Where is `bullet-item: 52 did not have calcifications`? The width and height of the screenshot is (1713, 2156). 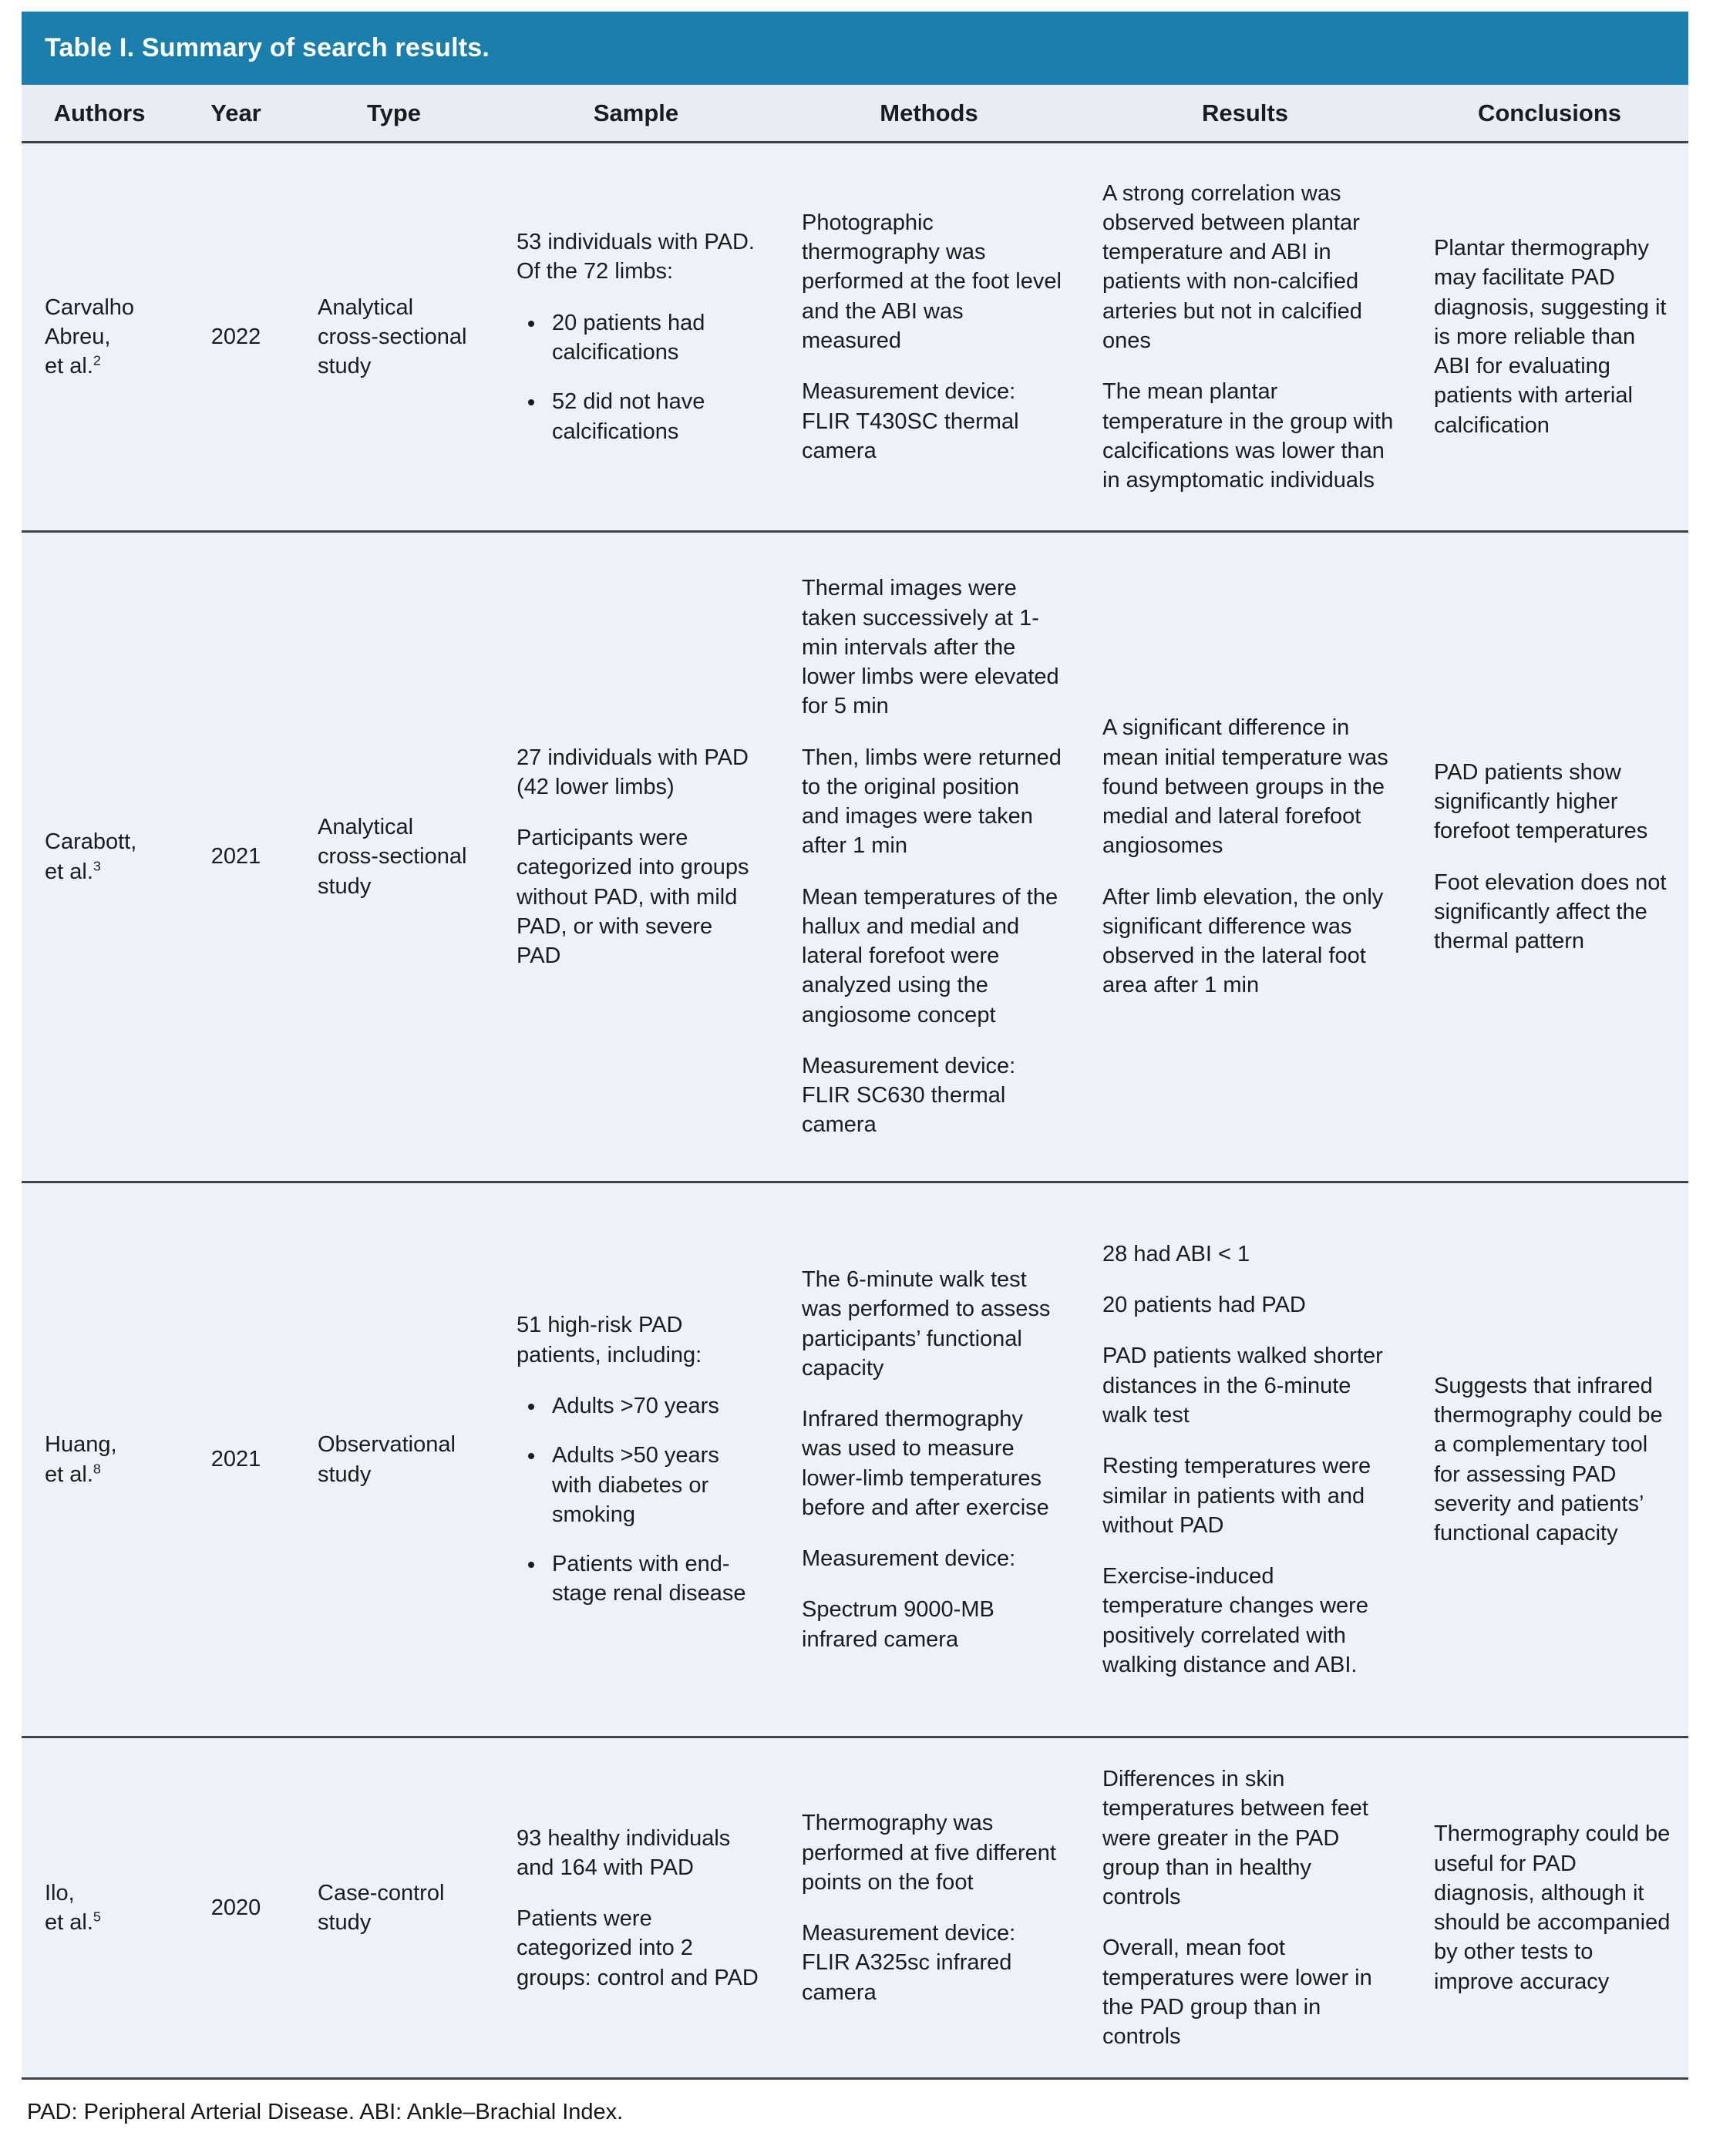 bullet-item: 52 did not have calcifications is located at coordinates (654, 417).